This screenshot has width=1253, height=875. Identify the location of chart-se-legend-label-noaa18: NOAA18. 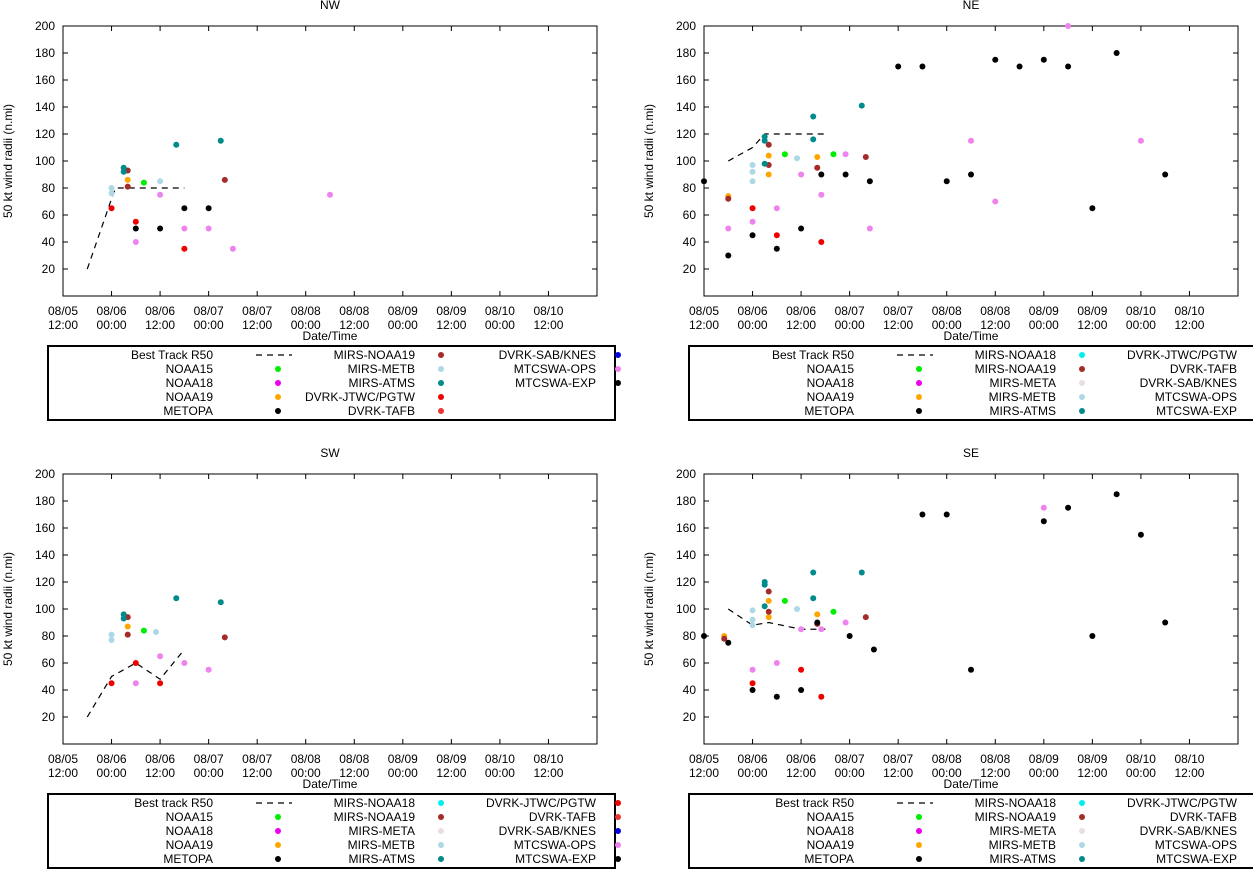
(831, 831).